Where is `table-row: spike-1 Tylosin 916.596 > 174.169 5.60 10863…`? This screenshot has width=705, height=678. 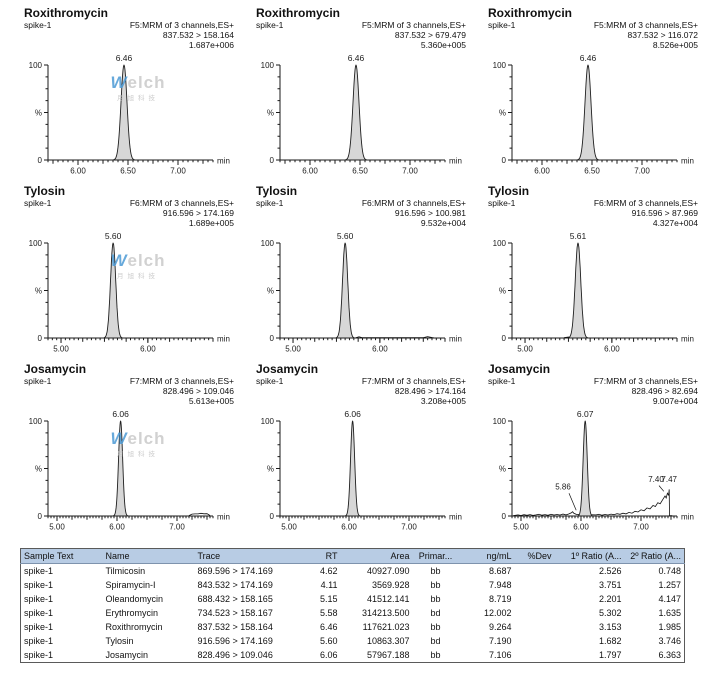
table-row: spike-1 Tylosin 916.596 > 174.169 5.60 10863… is located at coordinates (353, 641).